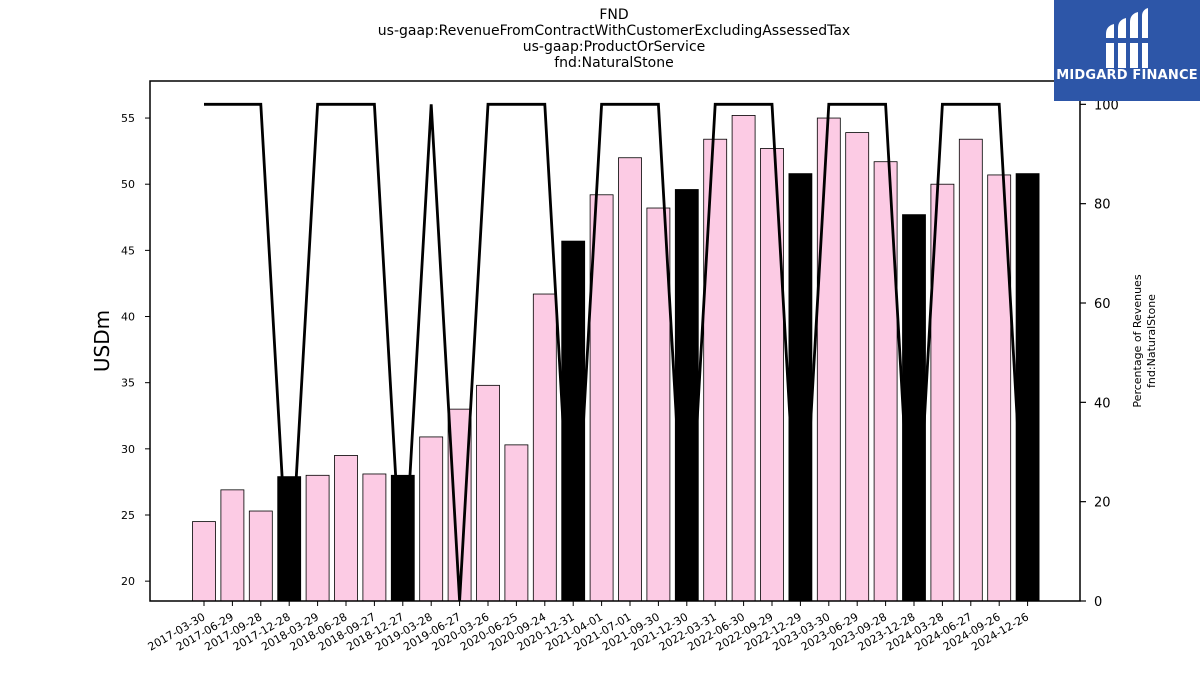  What do you see at coordinates (1102, 304) in the screenshot?
I see `y2-tick-label-60: 60` at bounding box center [1102, 304].